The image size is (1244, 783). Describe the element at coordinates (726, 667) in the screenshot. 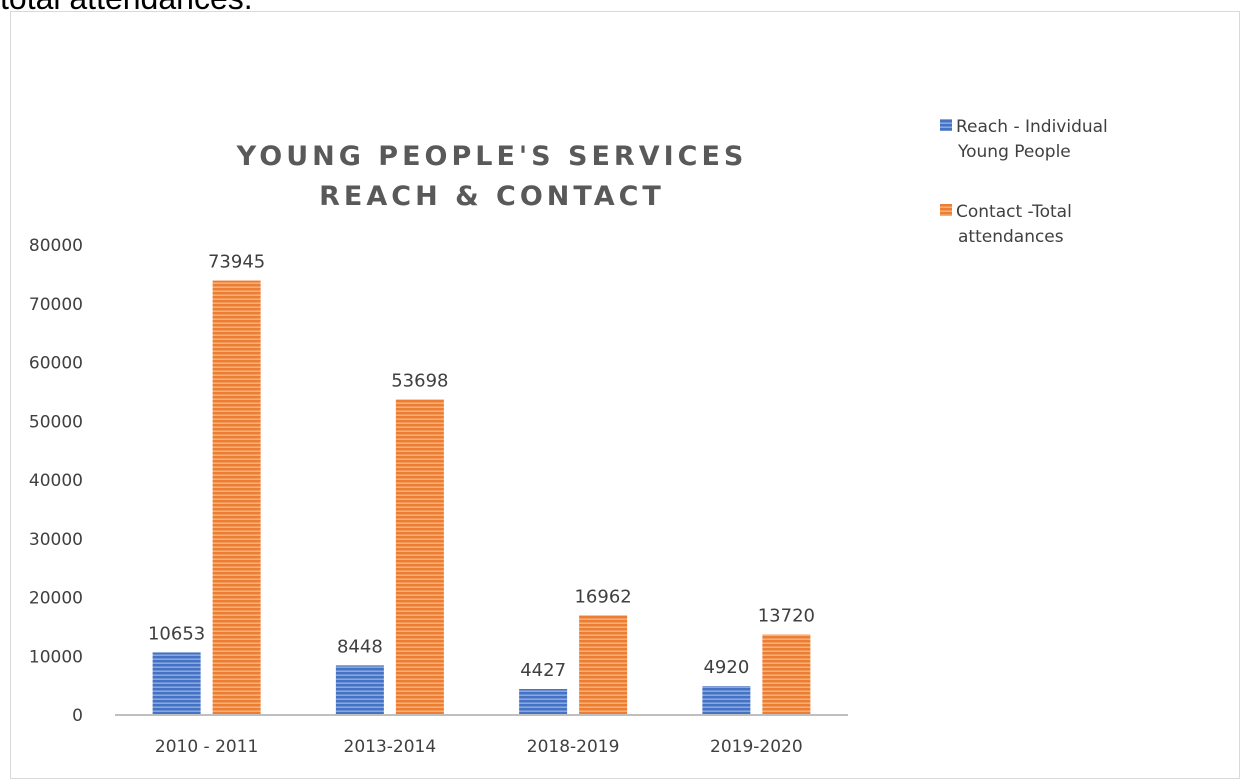

I see `data-label: 4920` at that location.